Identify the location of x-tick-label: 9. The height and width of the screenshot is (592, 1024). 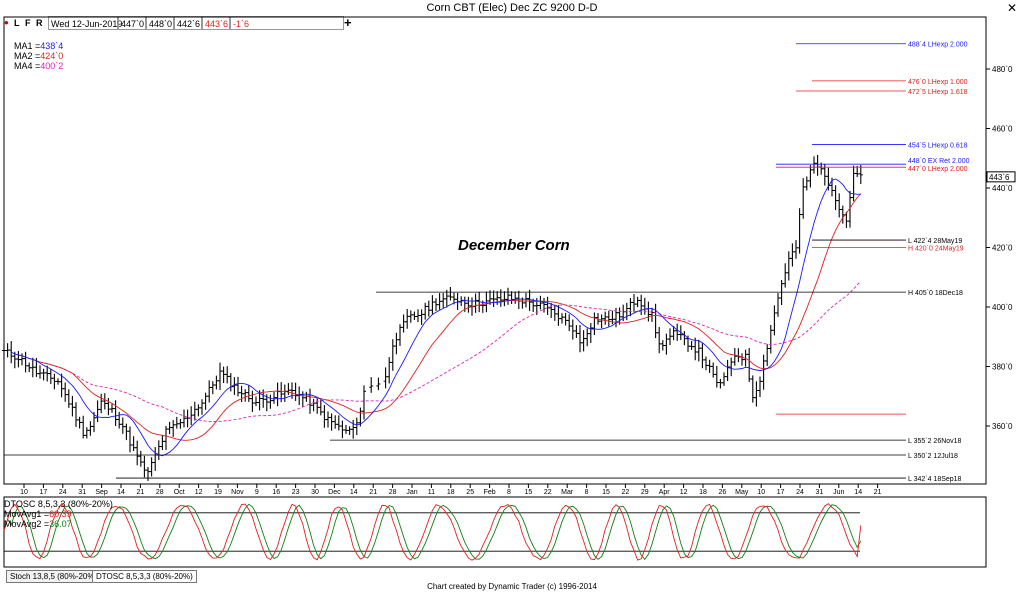
(257, 492).